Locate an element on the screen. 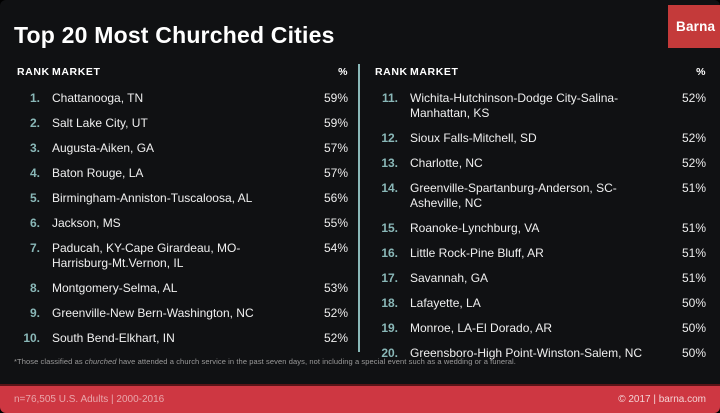  rank-cell: 5. is located at coordinates (34, 198).